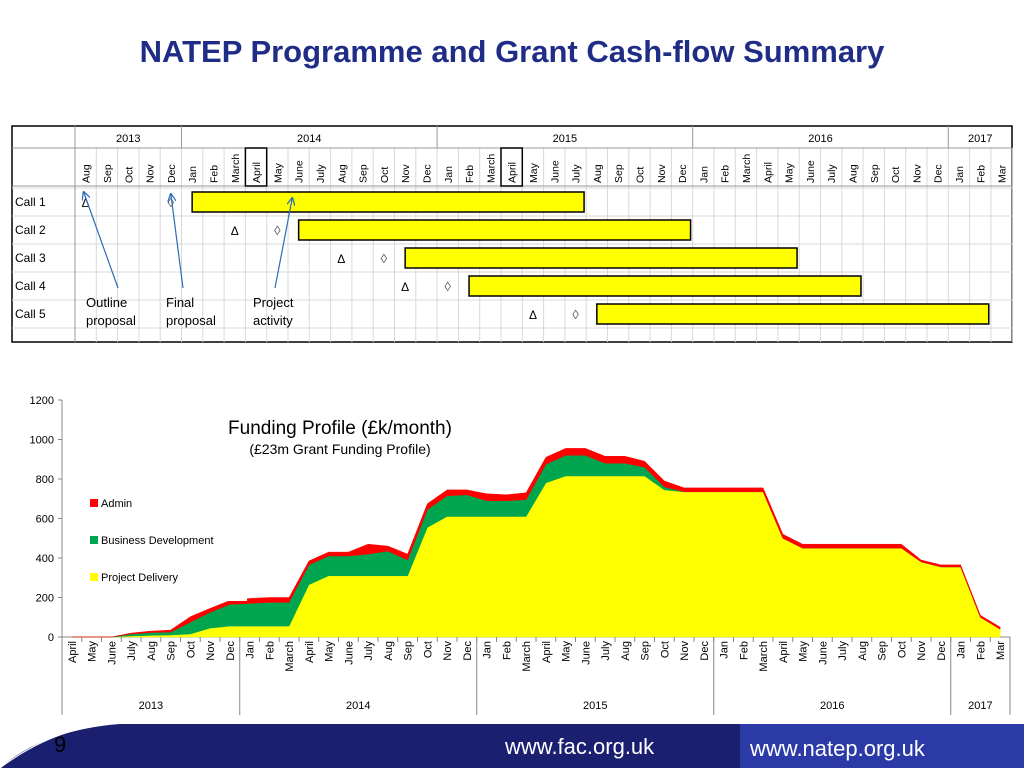  Describe the element at coordinates (128, 139) in the screenshot. I see `gantt-year-label: 2013` at that location.